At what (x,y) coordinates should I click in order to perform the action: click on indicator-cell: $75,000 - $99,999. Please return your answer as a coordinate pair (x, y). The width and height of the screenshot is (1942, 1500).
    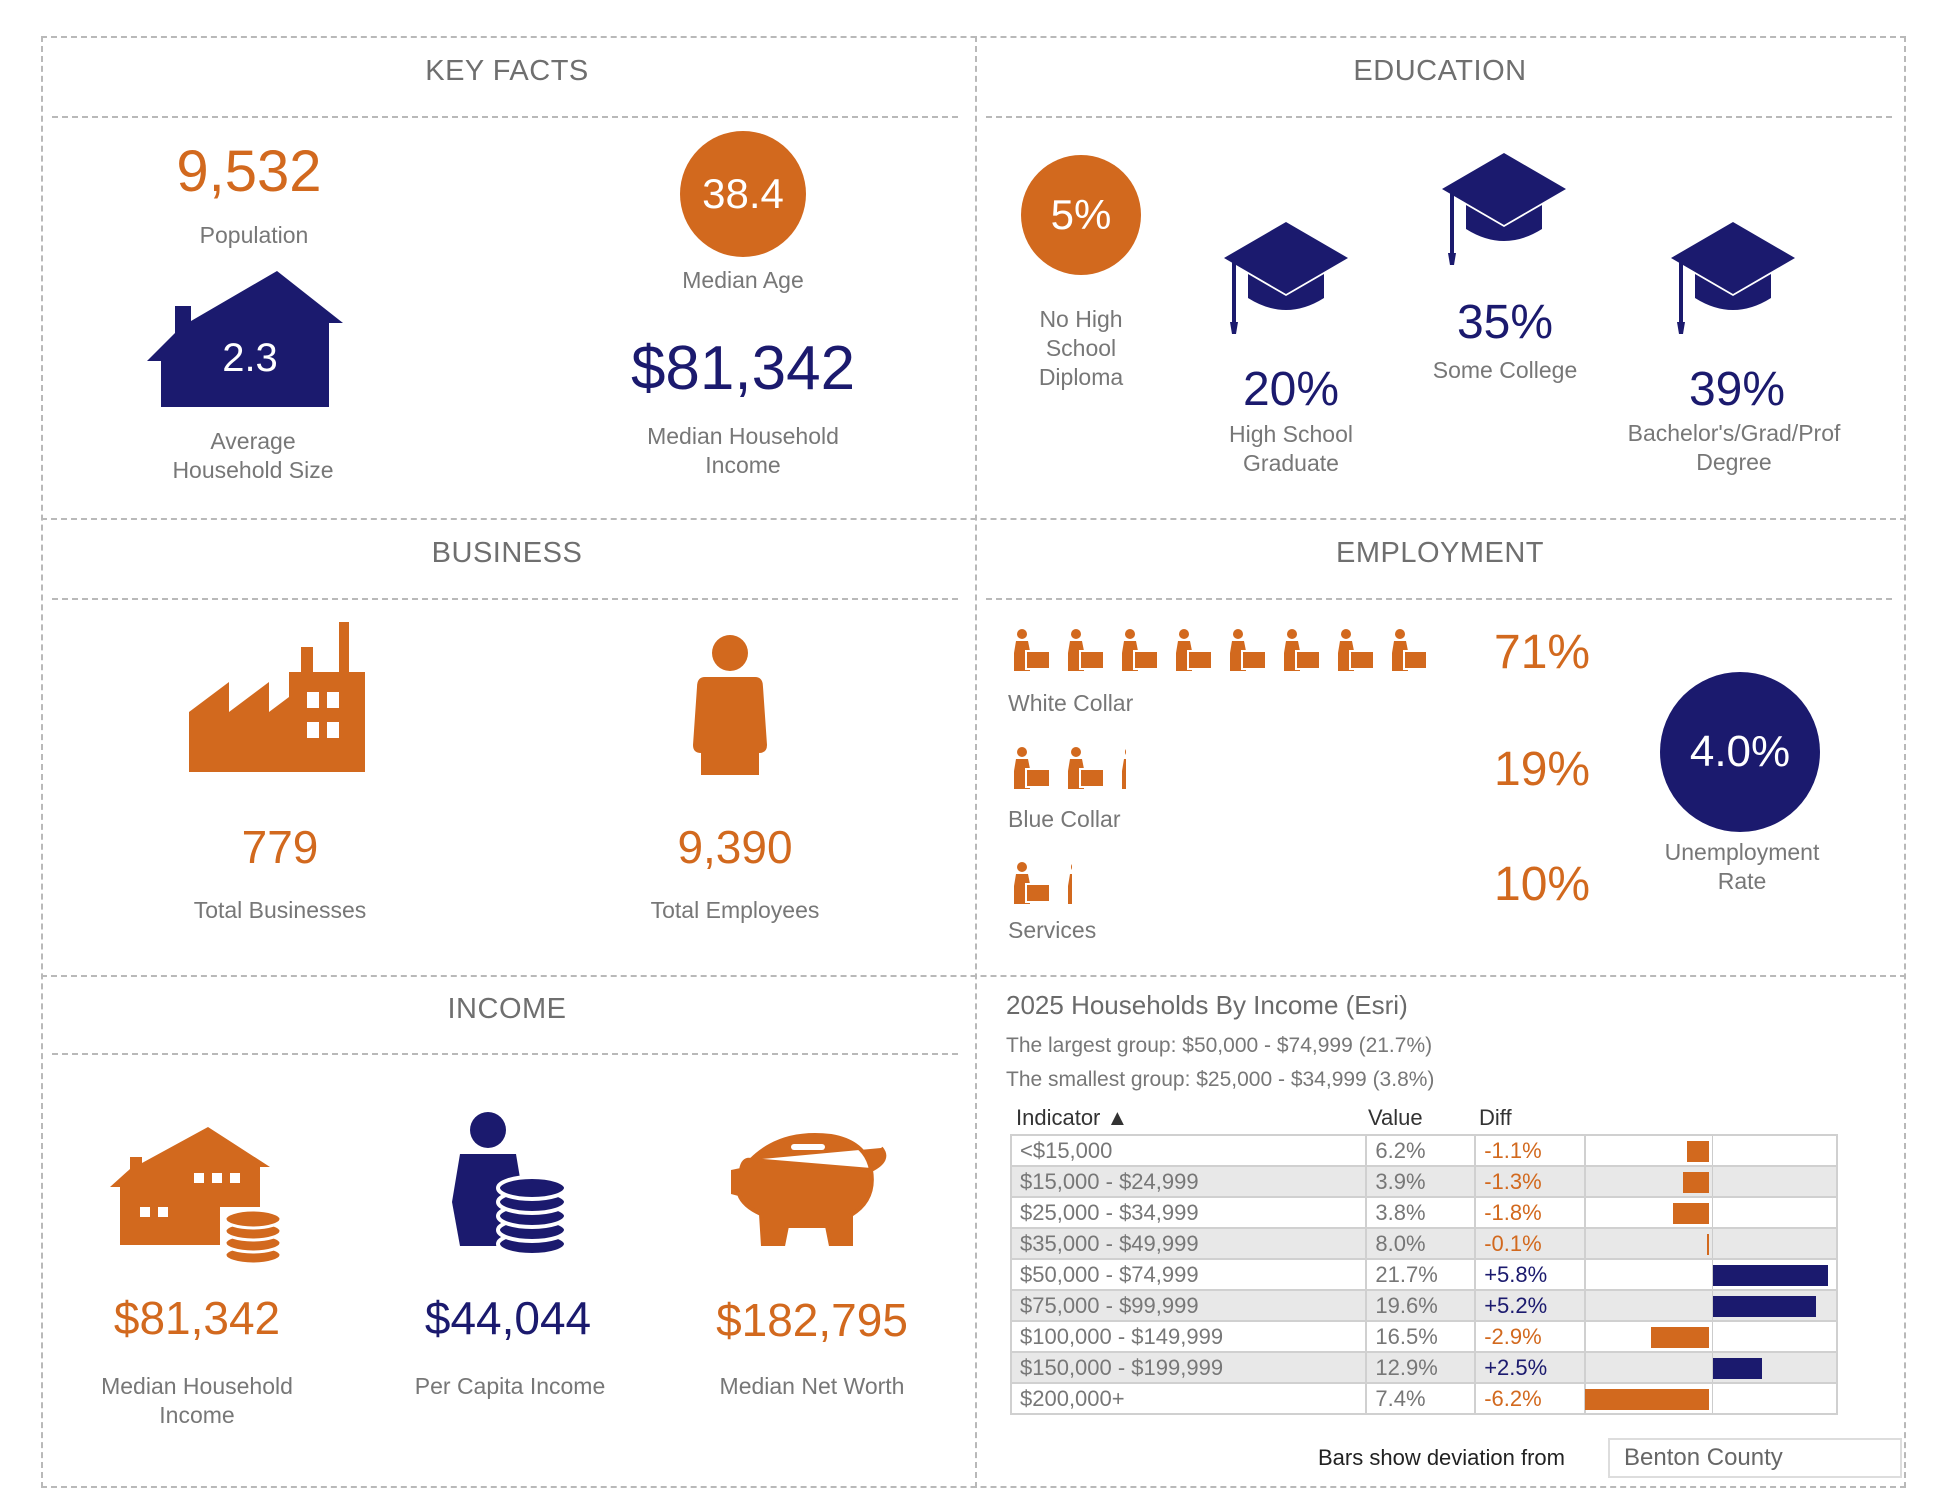
    Looking at the image, I should click on (1188, 1305).